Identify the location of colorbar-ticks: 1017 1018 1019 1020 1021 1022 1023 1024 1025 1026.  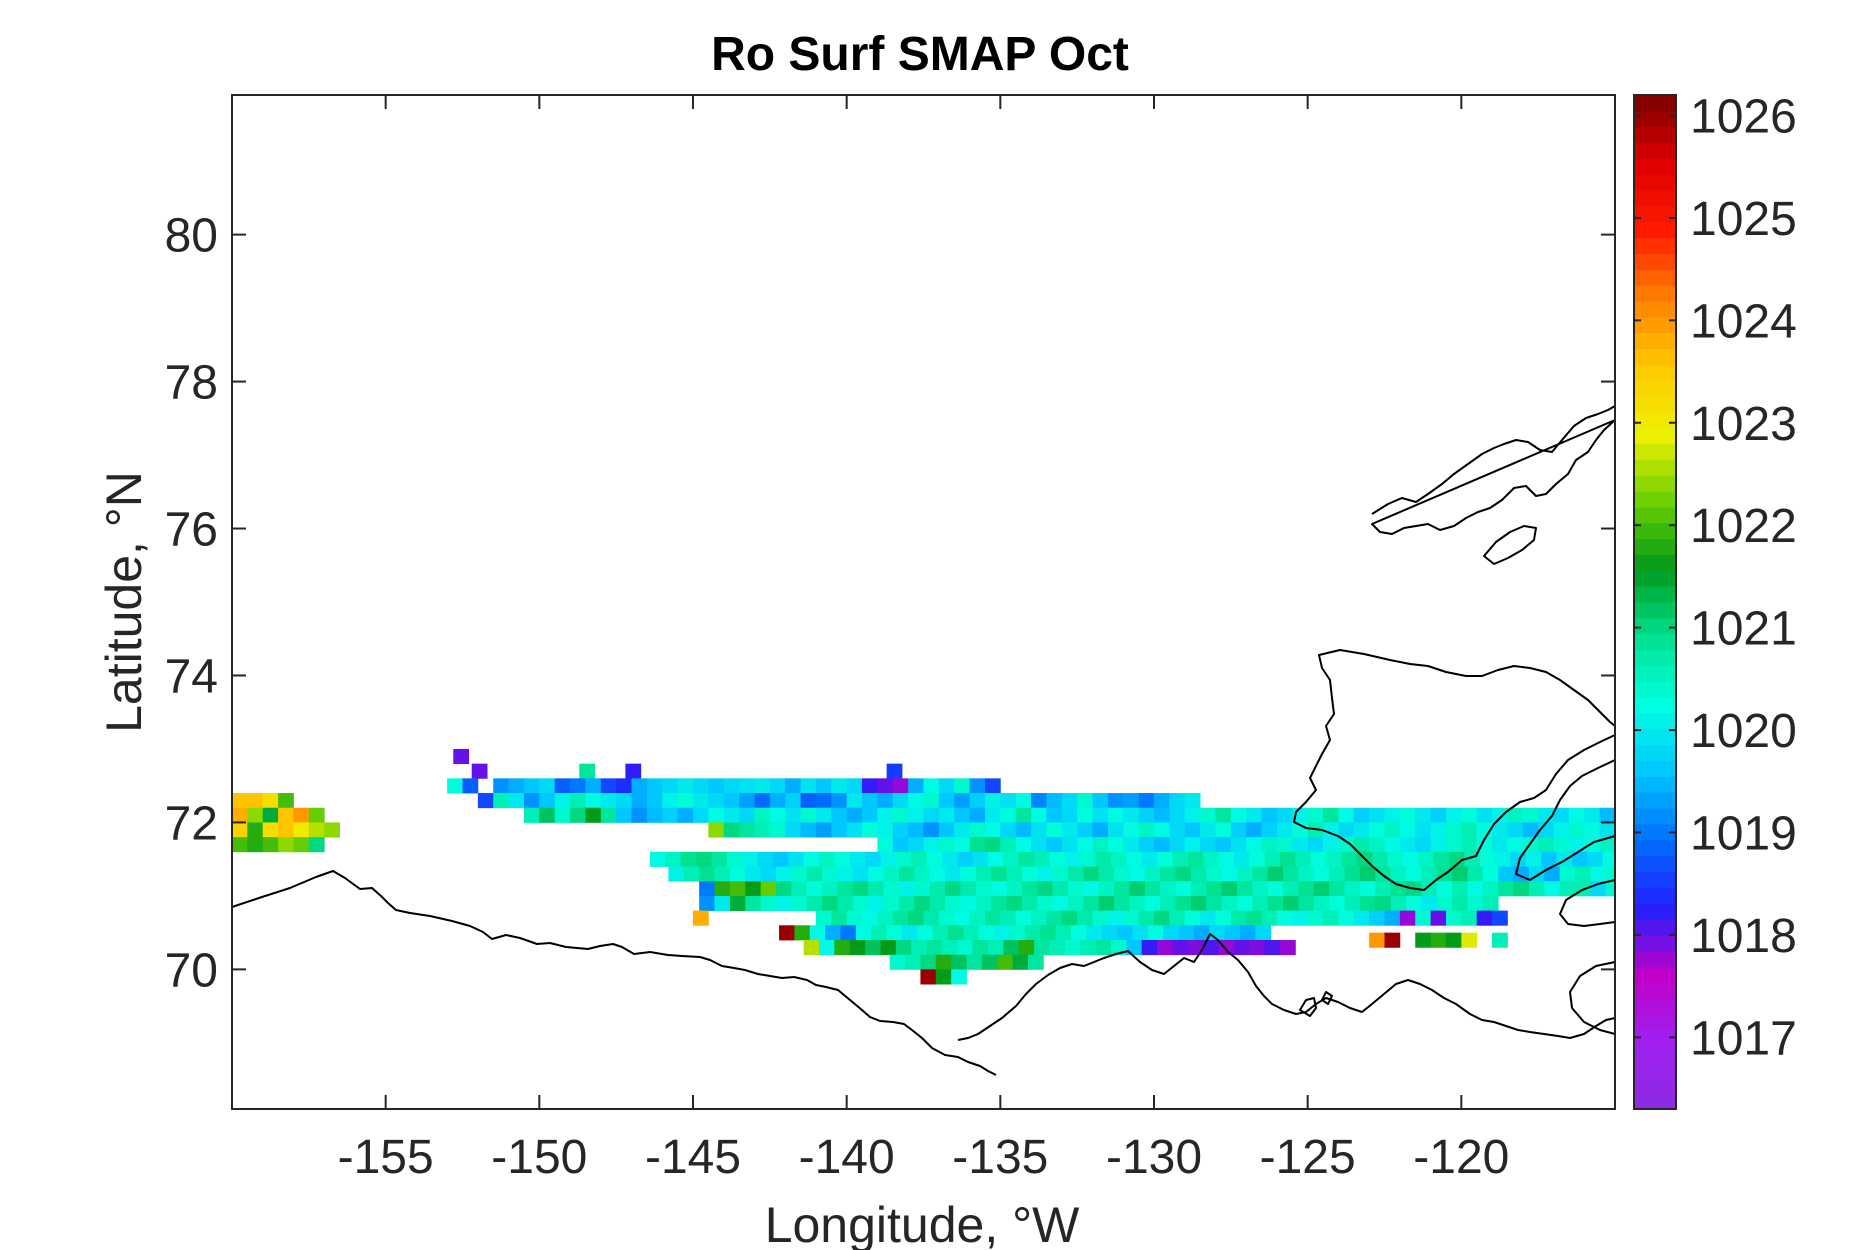
(1715, 577).